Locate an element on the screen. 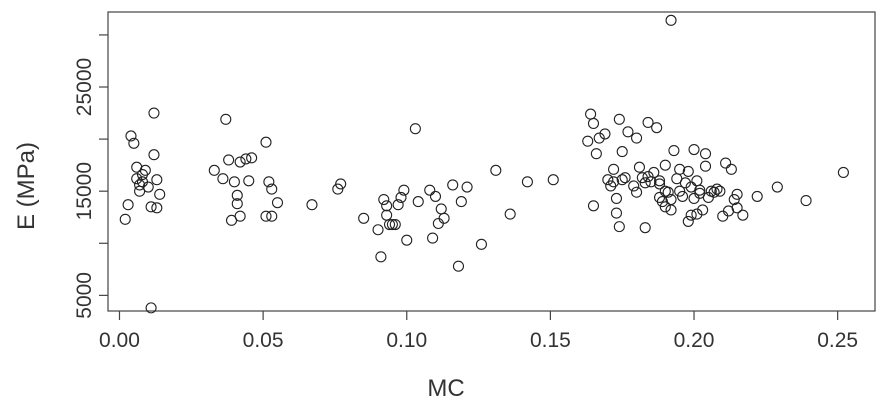 This screenshot has height=410, width=890. x-axis: 0.00 0.05 0.10 0.15 0.20 0.25 is located at coordinates (478, 331).